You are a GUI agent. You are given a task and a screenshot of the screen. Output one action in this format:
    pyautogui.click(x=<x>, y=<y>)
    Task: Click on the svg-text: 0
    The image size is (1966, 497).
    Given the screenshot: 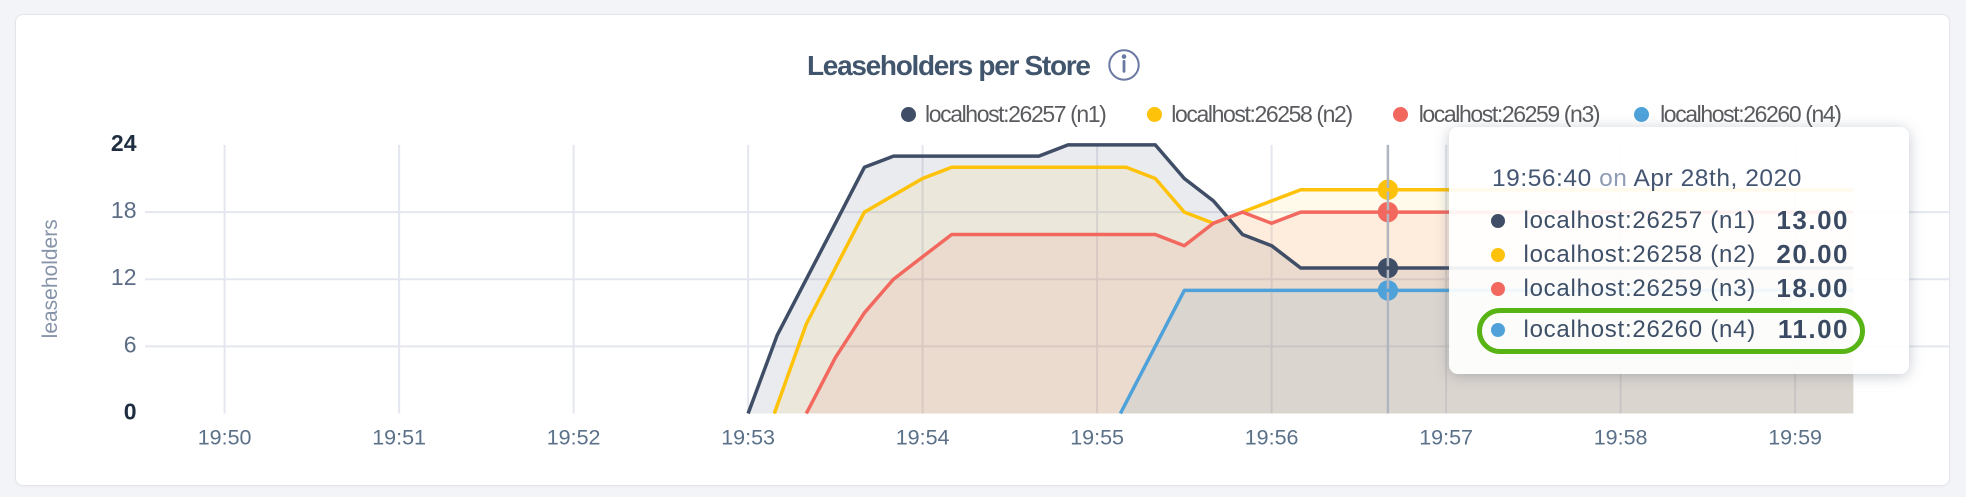 What is the action you would take?
    pyautogui.click(x=130, y=412)
    